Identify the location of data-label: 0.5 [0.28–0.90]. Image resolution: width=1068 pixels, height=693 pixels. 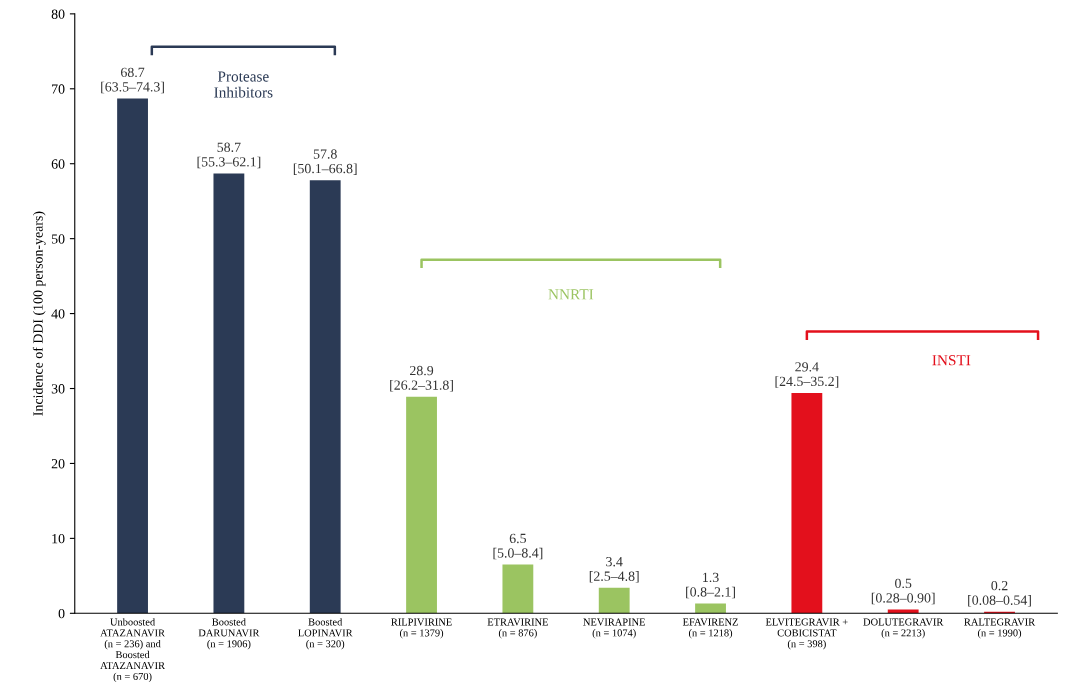
(903, 591).